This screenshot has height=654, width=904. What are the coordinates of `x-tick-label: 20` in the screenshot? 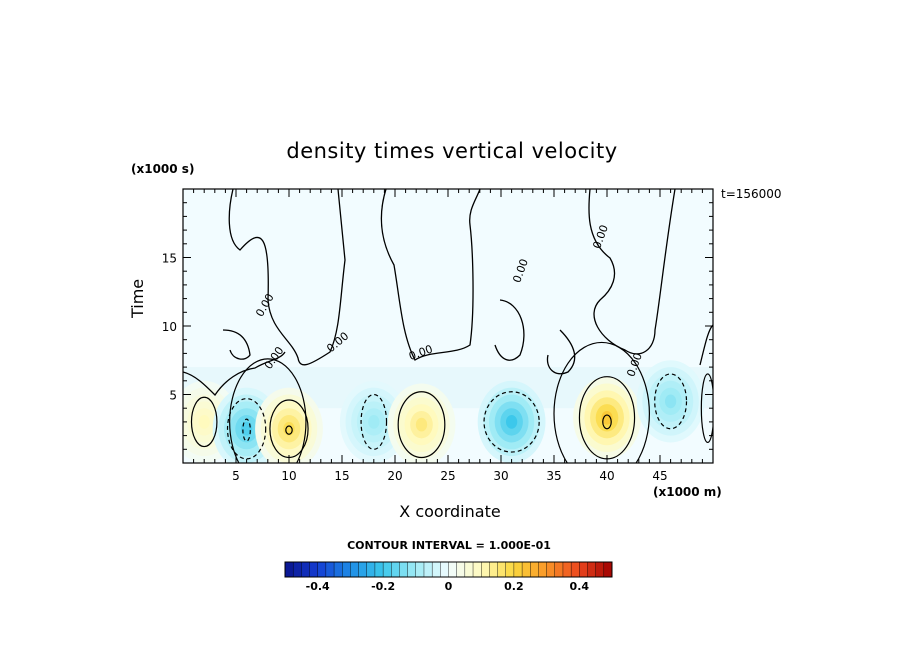 It's located at (394, 476).